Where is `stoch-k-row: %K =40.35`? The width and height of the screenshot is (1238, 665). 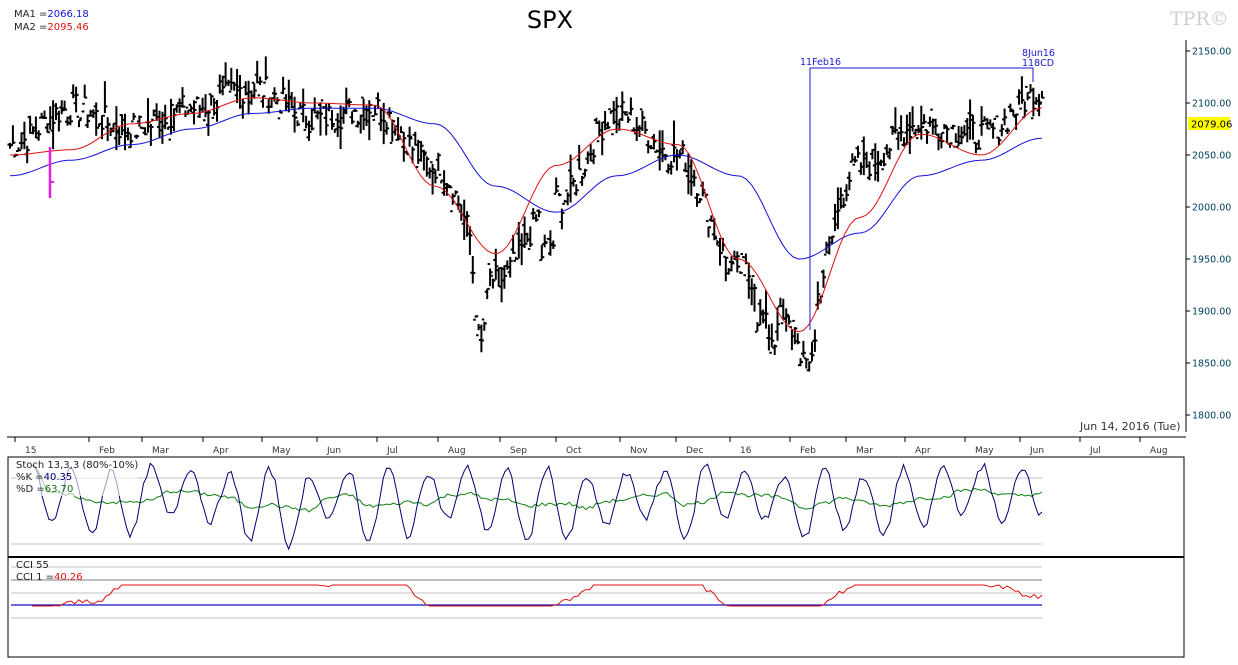 stoch-k-row: %K =40.35 is located at coordinates (77, 478).